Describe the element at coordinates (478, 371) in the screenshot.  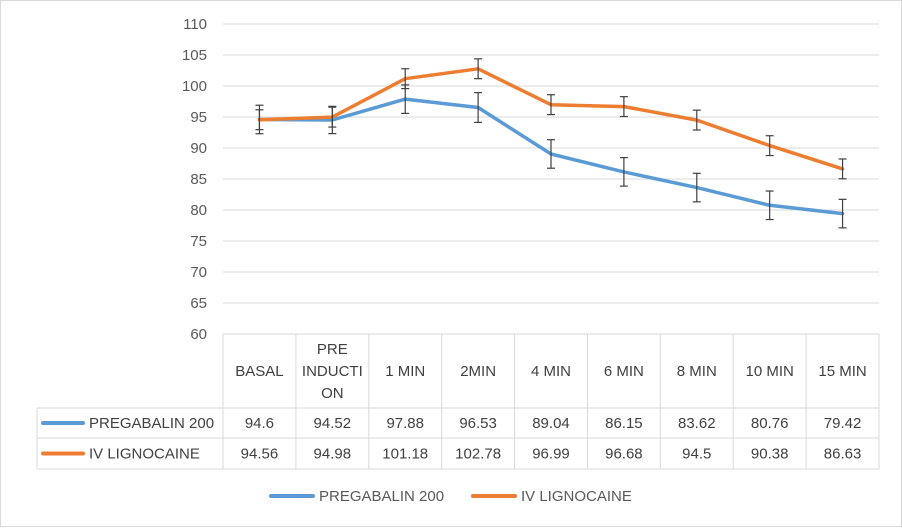
I see `category-label: 2MIN` at that location.